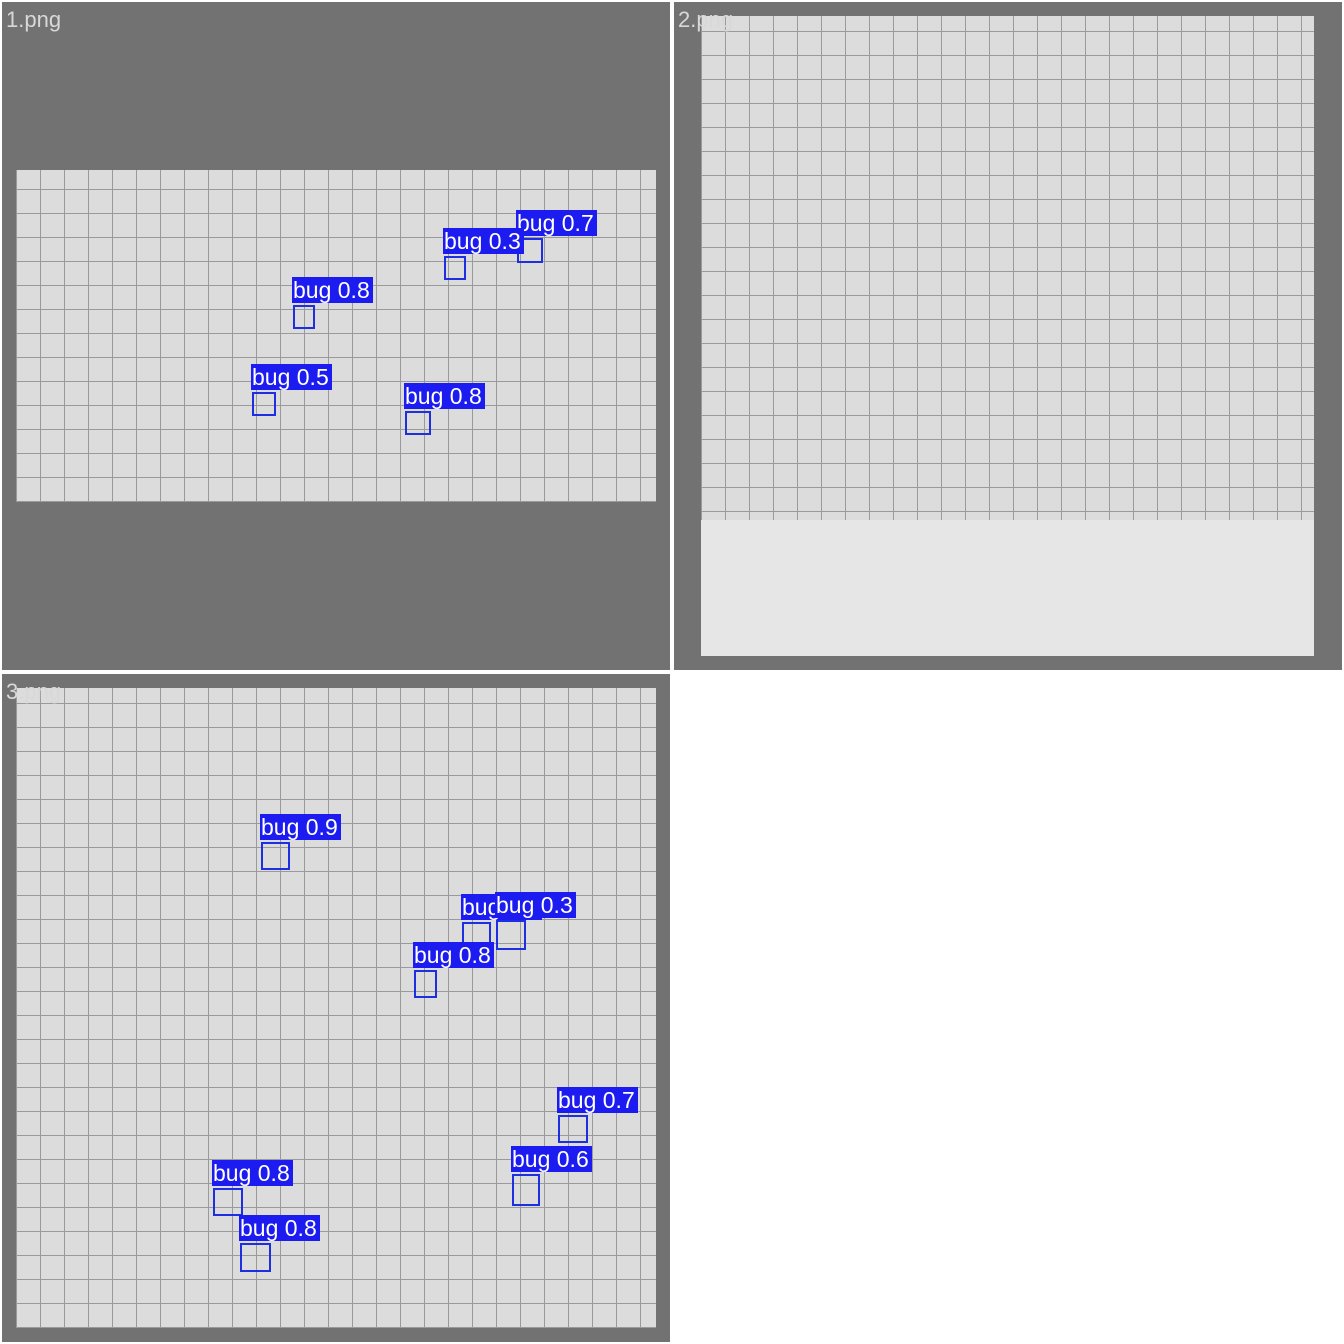 The image size is (1344, 1344). I want to click on filename: 1.png, so click(34, 19).